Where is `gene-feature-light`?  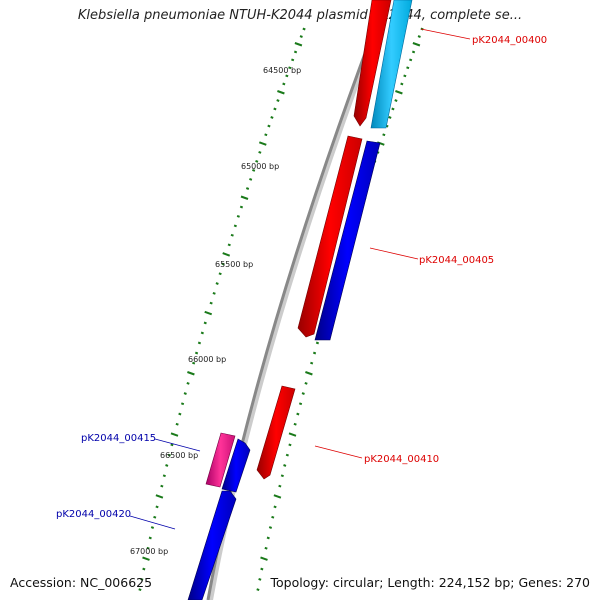
gene-feature-light is located at coordinates (391, 64).